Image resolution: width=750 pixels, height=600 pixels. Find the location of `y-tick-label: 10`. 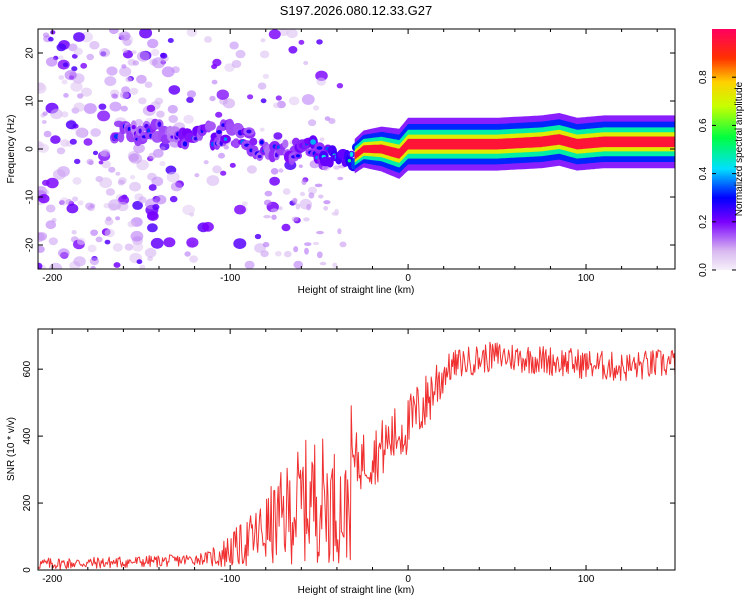

y-tick-label: 10 is located at coordinates (30, 101).